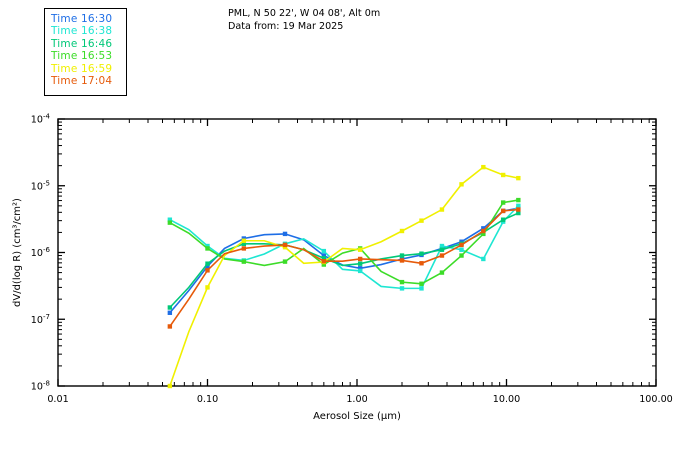 The width and height of the screenshot is (700, 450). What do you see at coordinates (82, 81) in the screenshot?
I see `legend-label-5: Time 17:04` at bounding box center [82, 81].